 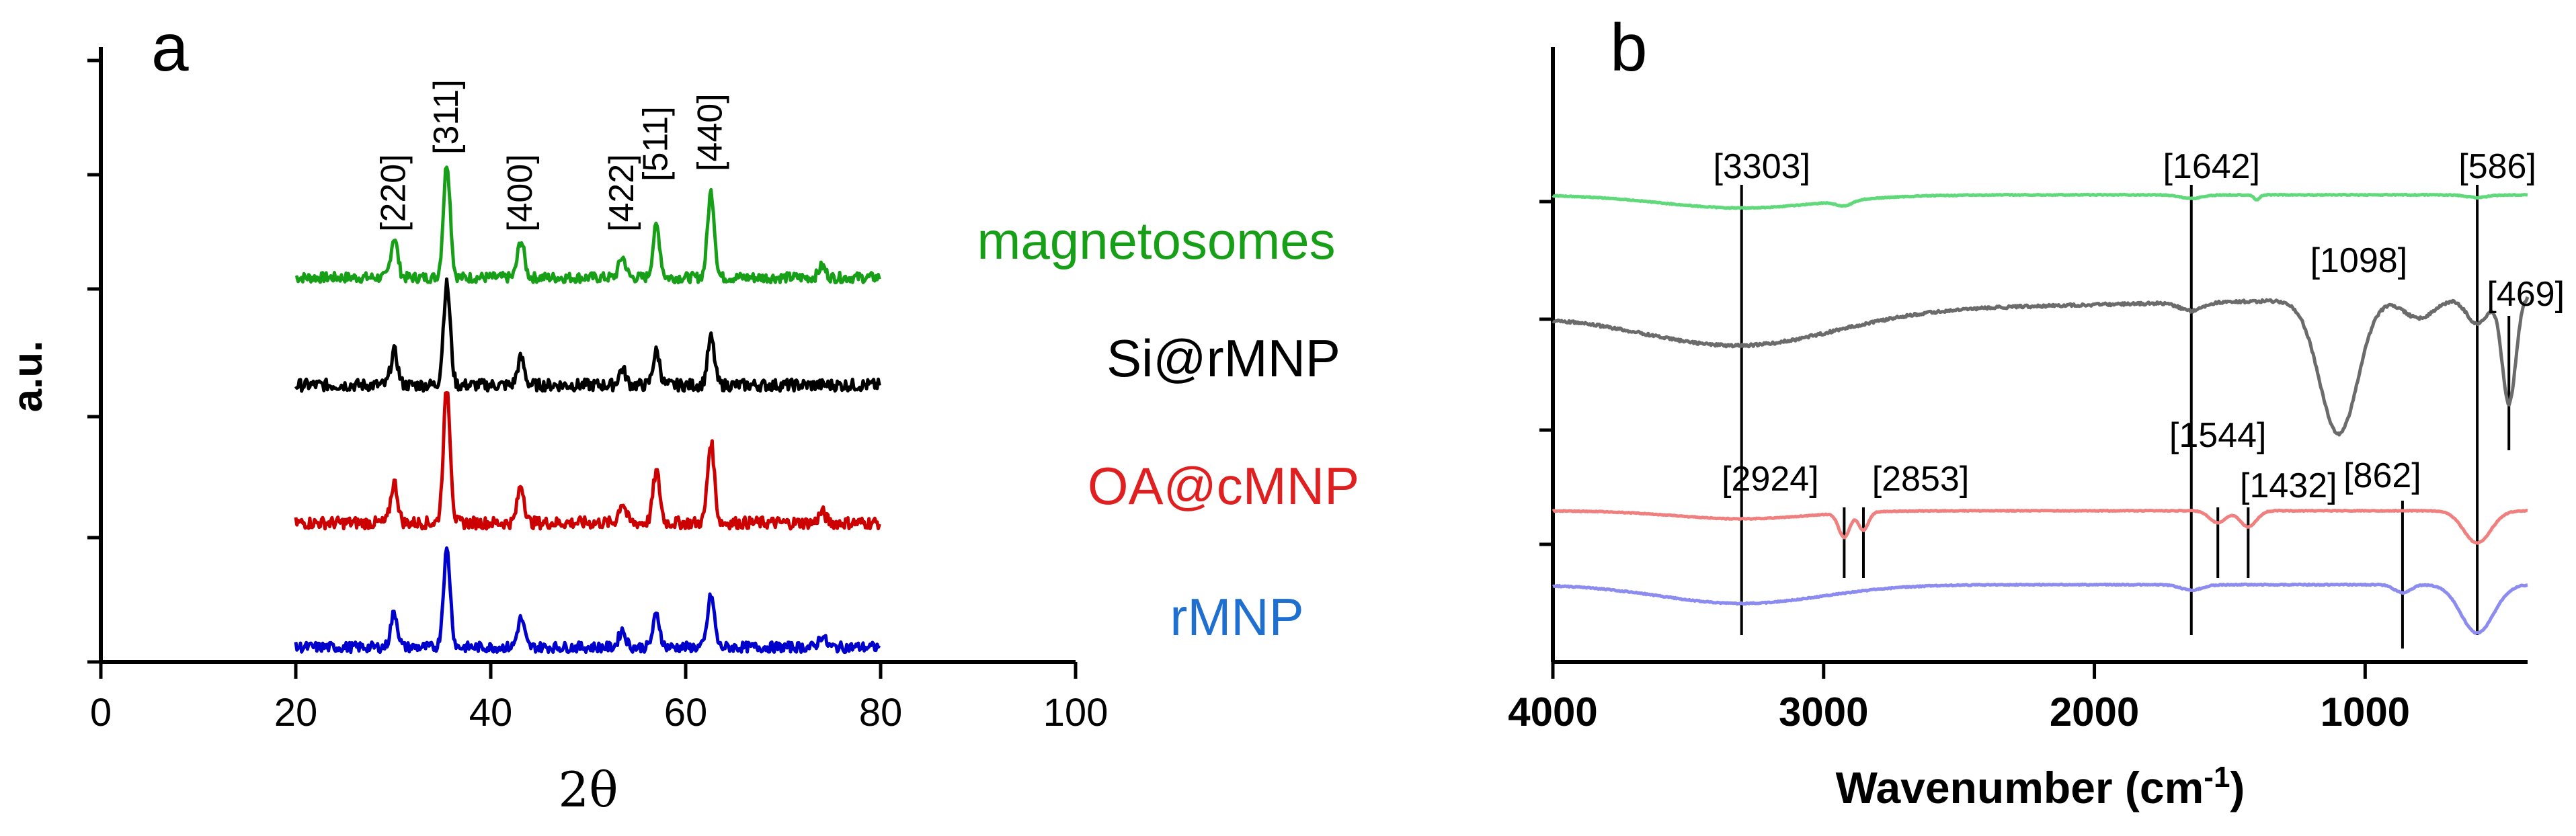 What do you see at coordinates (2497, 166) in the screenshot?
I see `ftir-band-label: [586]` at bounding box center [2497, 166].